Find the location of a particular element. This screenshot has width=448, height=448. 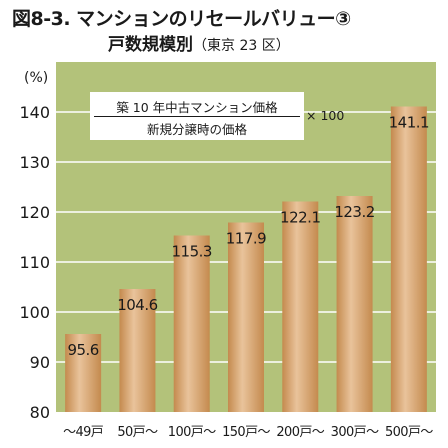

formula-denominator: 新規分譲時の価格 is located at coordinates (196, 129).